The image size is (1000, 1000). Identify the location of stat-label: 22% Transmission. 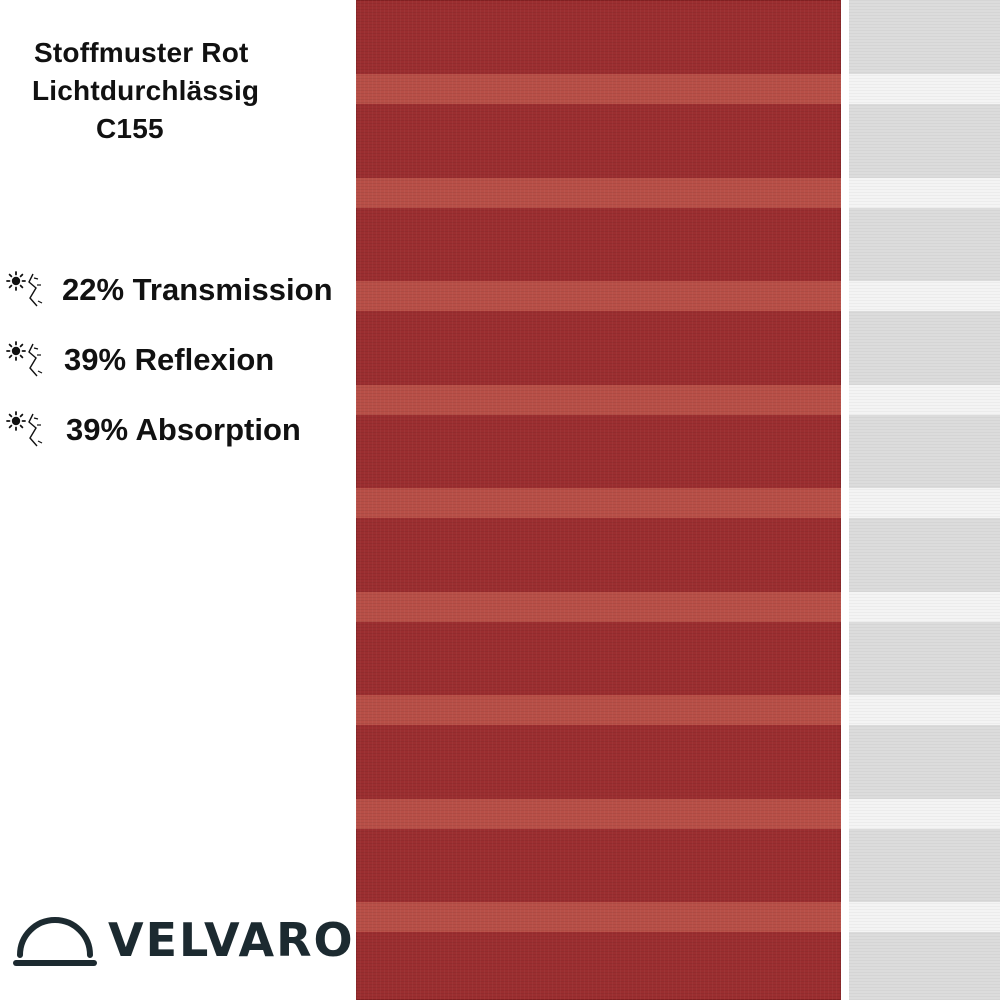
(197, 289).